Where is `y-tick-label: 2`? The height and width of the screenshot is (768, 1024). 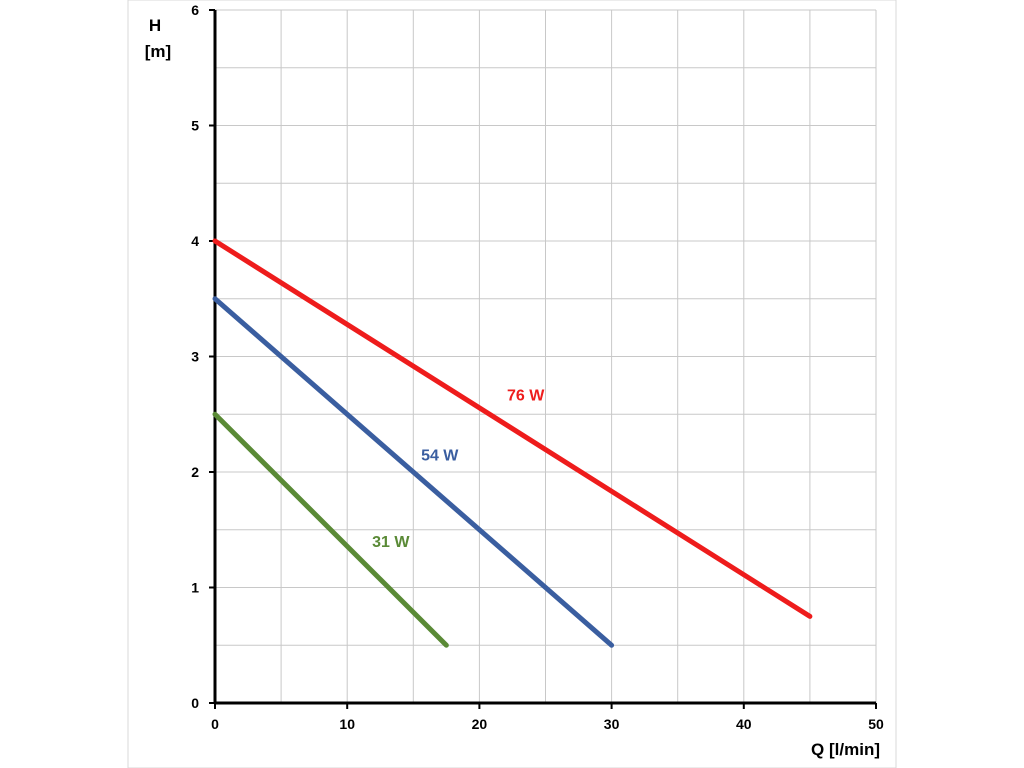
y-tick-label: 2 is located at coordinates (195, 472).